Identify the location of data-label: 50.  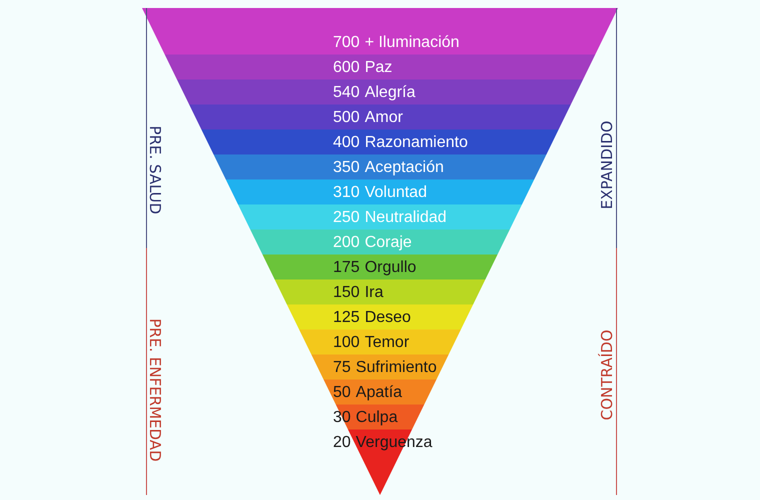
(342, 392).